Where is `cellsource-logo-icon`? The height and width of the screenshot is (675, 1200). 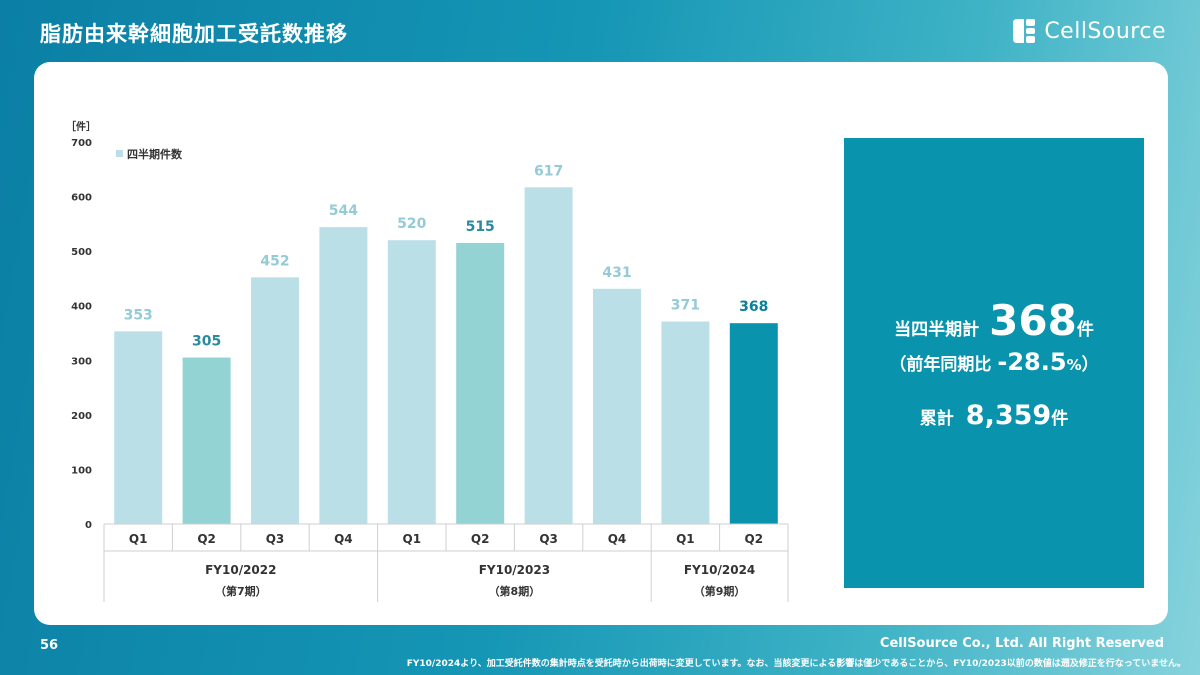 cellsource-logo-icon is located at coordinates (1024, 31).